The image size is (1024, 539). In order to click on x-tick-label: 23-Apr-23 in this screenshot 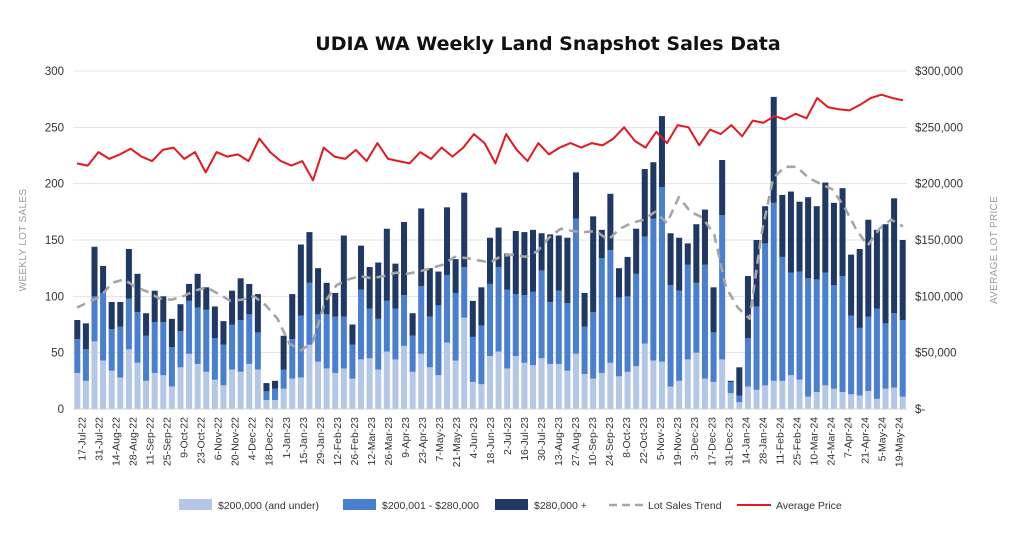, I will do `click(423, 440)`.